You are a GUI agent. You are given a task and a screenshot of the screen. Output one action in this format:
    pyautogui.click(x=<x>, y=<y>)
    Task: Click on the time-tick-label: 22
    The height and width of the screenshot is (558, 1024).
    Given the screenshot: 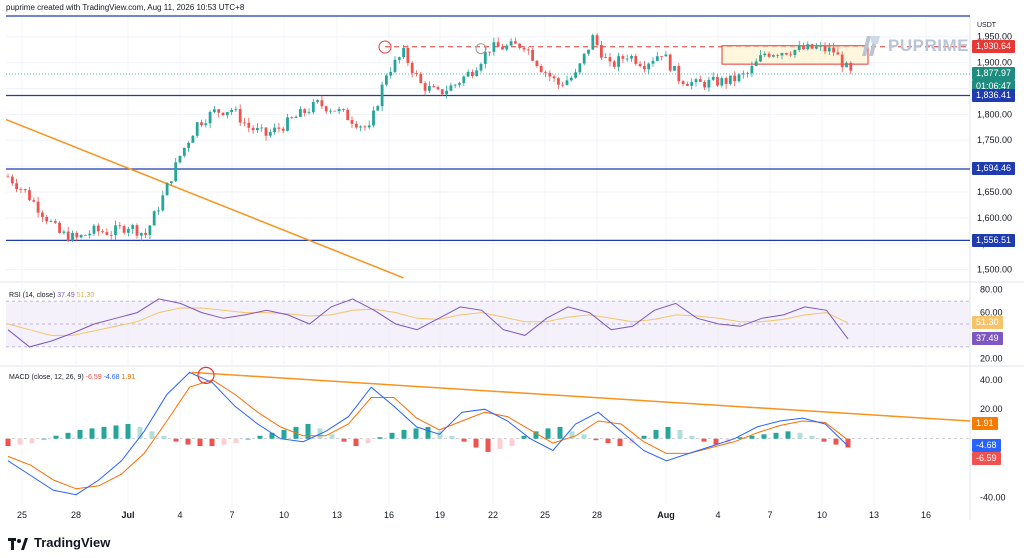 What is the action you would take?
    pyautogui.click(x=493, y=515)
    